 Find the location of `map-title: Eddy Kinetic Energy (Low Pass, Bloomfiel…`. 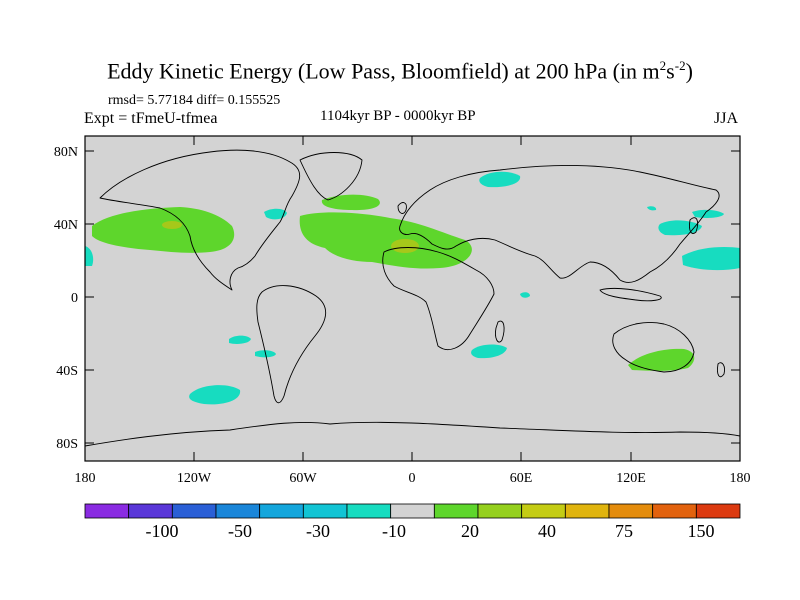

map-title: Eddy Kinetic Energy (Low Pass, Bloomfiel… is located at coordinates (400, 71).